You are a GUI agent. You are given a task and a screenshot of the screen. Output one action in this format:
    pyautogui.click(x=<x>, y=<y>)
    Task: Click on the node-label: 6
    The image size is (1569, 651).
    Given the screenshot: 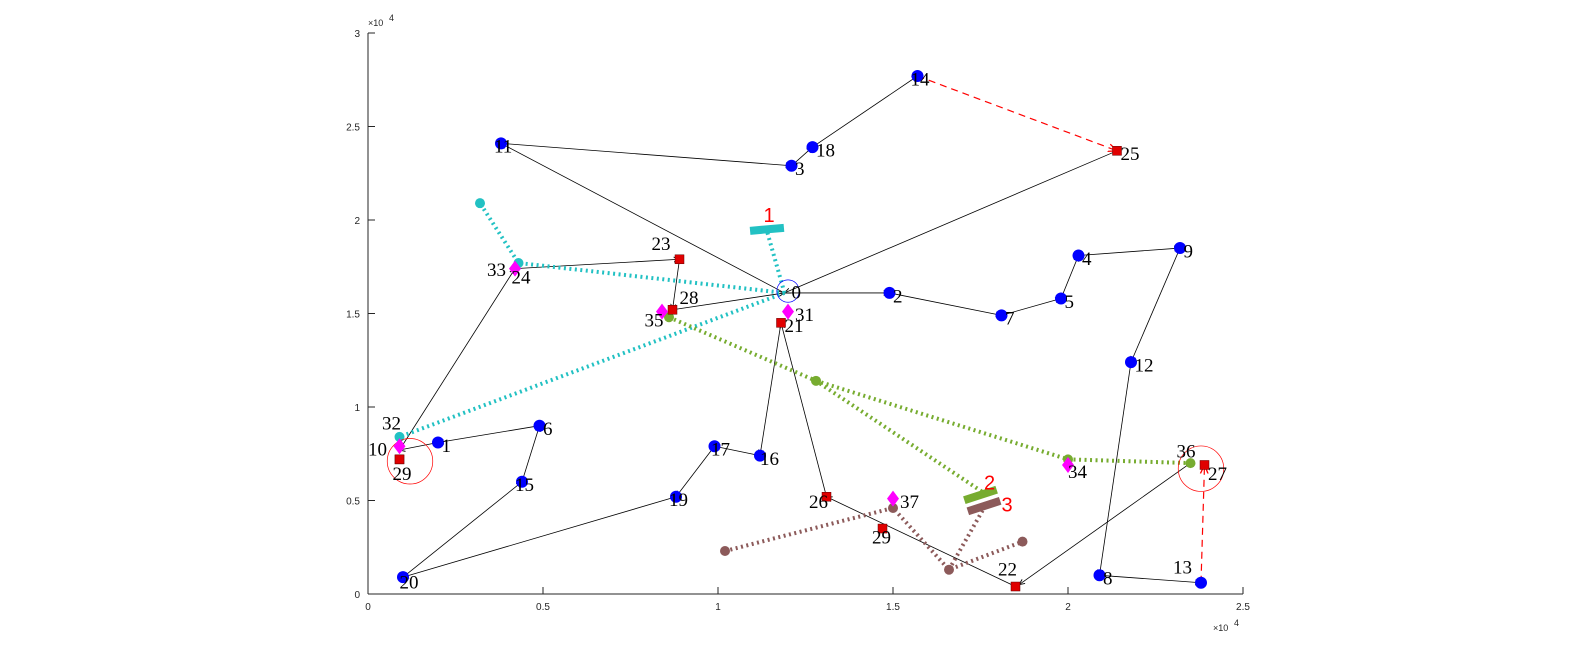 What is the action you would take?
    pyautogui.click(x=548, y=429)
    